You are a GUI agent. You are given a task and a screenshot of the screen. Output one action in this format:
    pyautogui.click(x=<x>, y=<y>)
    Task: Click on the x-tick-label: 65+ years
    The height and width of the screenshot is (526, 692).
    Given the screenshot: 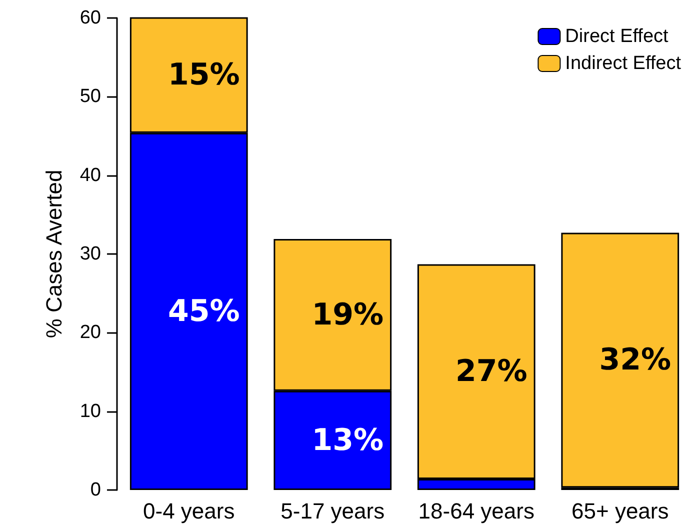 What is the action you would take?
    pyautogui.click(x=620, y=511)
    